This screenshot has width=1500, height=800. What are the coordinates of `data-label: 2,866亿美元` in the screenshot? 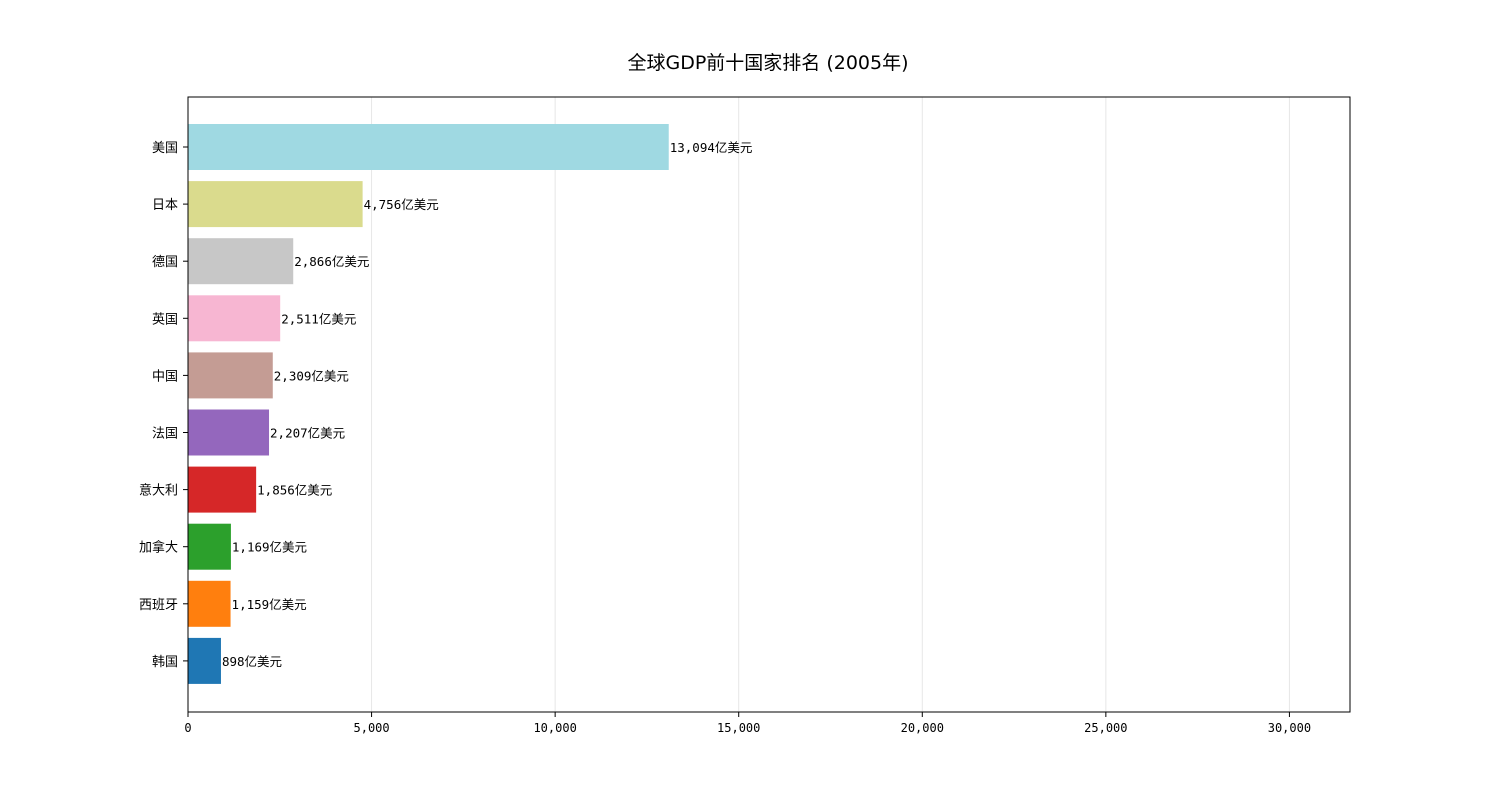 It's located at (331, 261).